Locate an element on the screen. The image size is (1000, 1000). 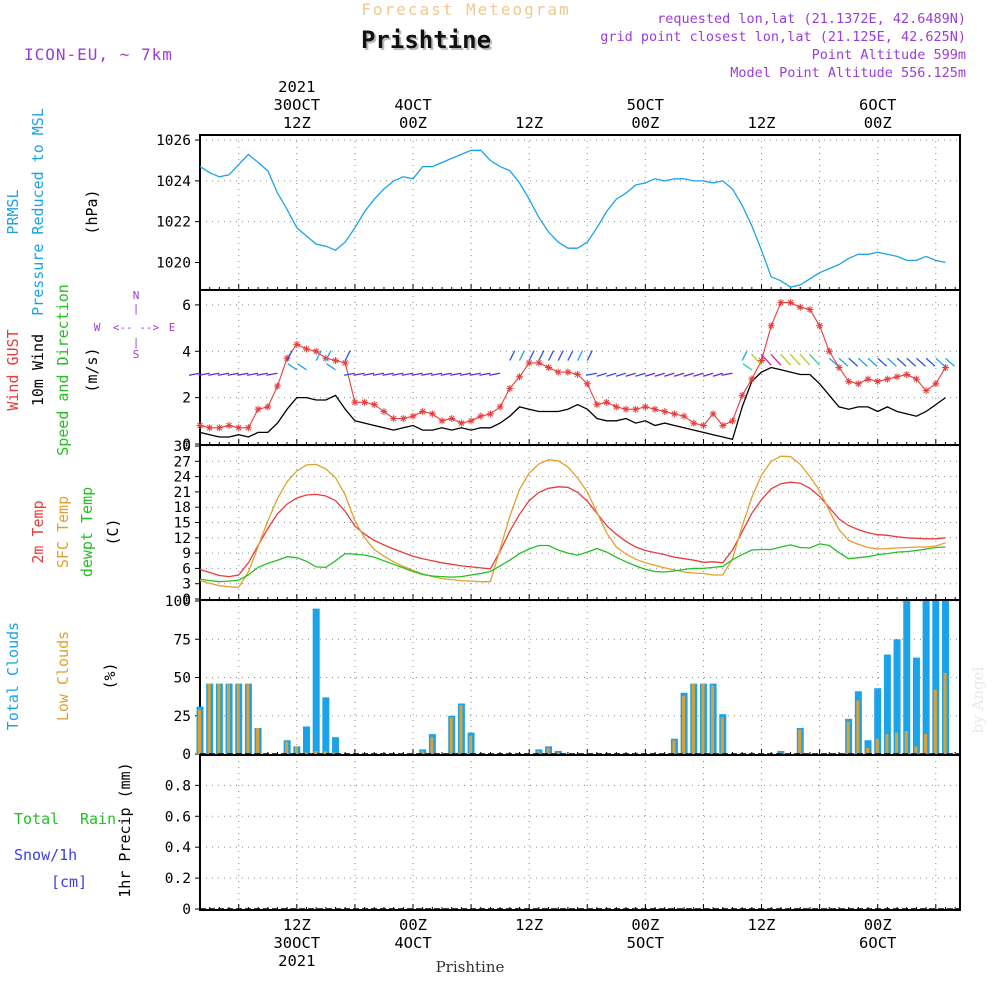
wind-unit-label: (m/s) is located at coordinates (92, 369).